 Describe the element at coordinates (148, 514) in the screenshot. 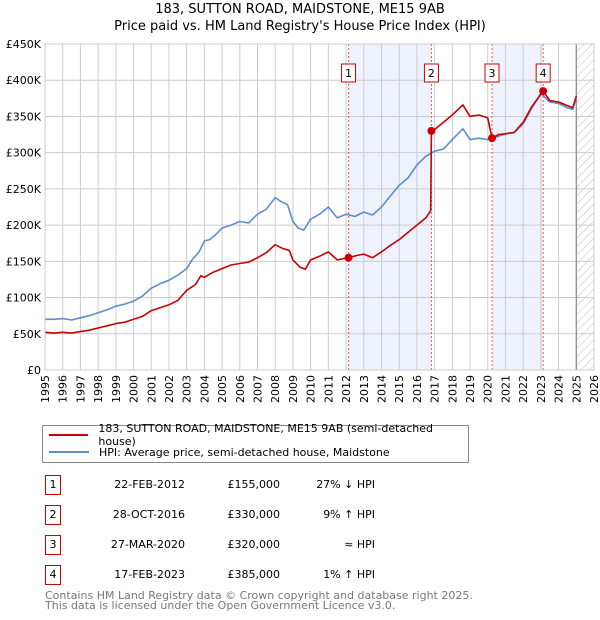

I see `transaction-date: 28-OCT-2016` at that location.